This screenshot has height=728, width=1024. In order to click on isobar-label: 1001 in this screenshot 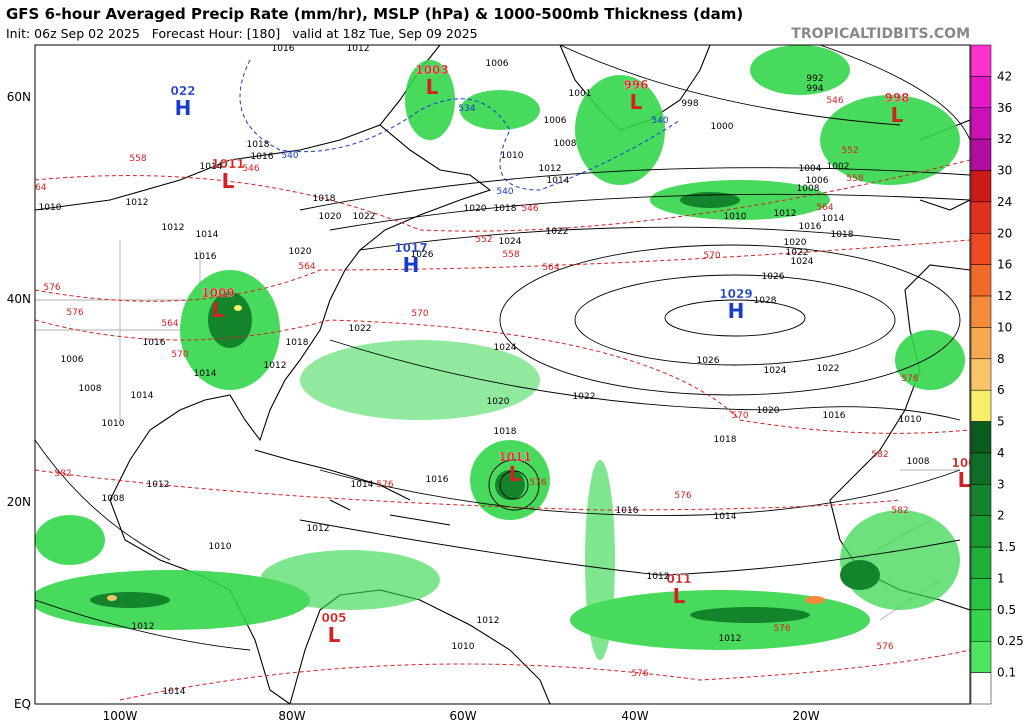, I will do `click(580, 94)`.